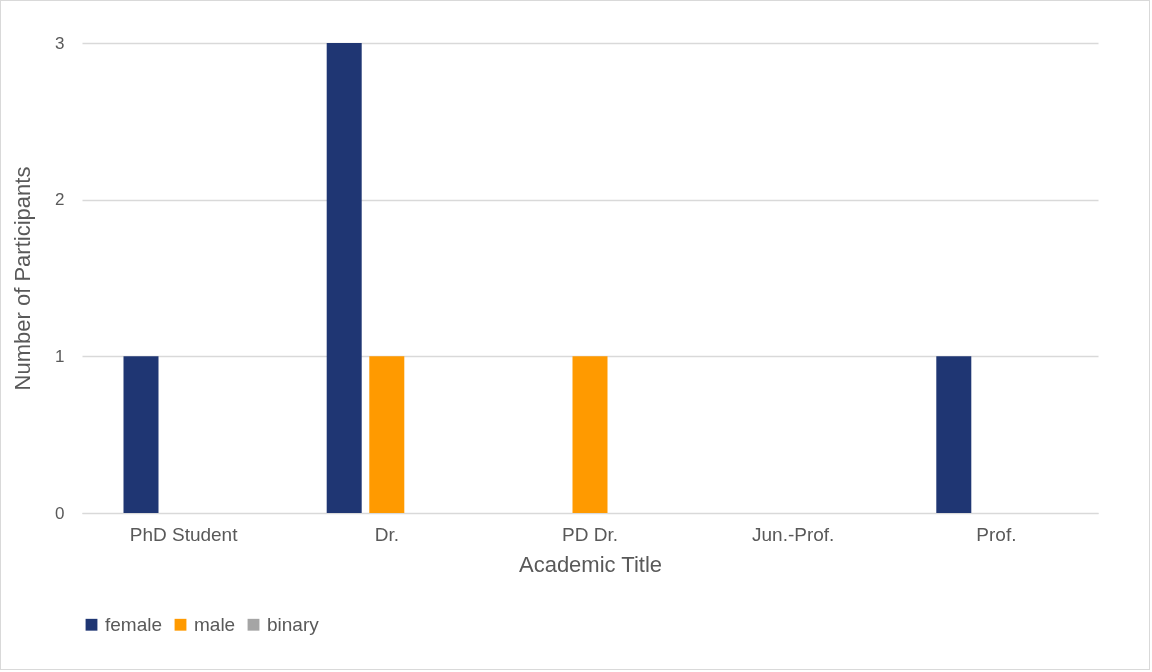 This screenshot has width=1152, height=672. What do you see at coordinates (590, 534) in the screenshot?
I see `x-tick-label: PD Dr.` at bounding box center [590, 534].